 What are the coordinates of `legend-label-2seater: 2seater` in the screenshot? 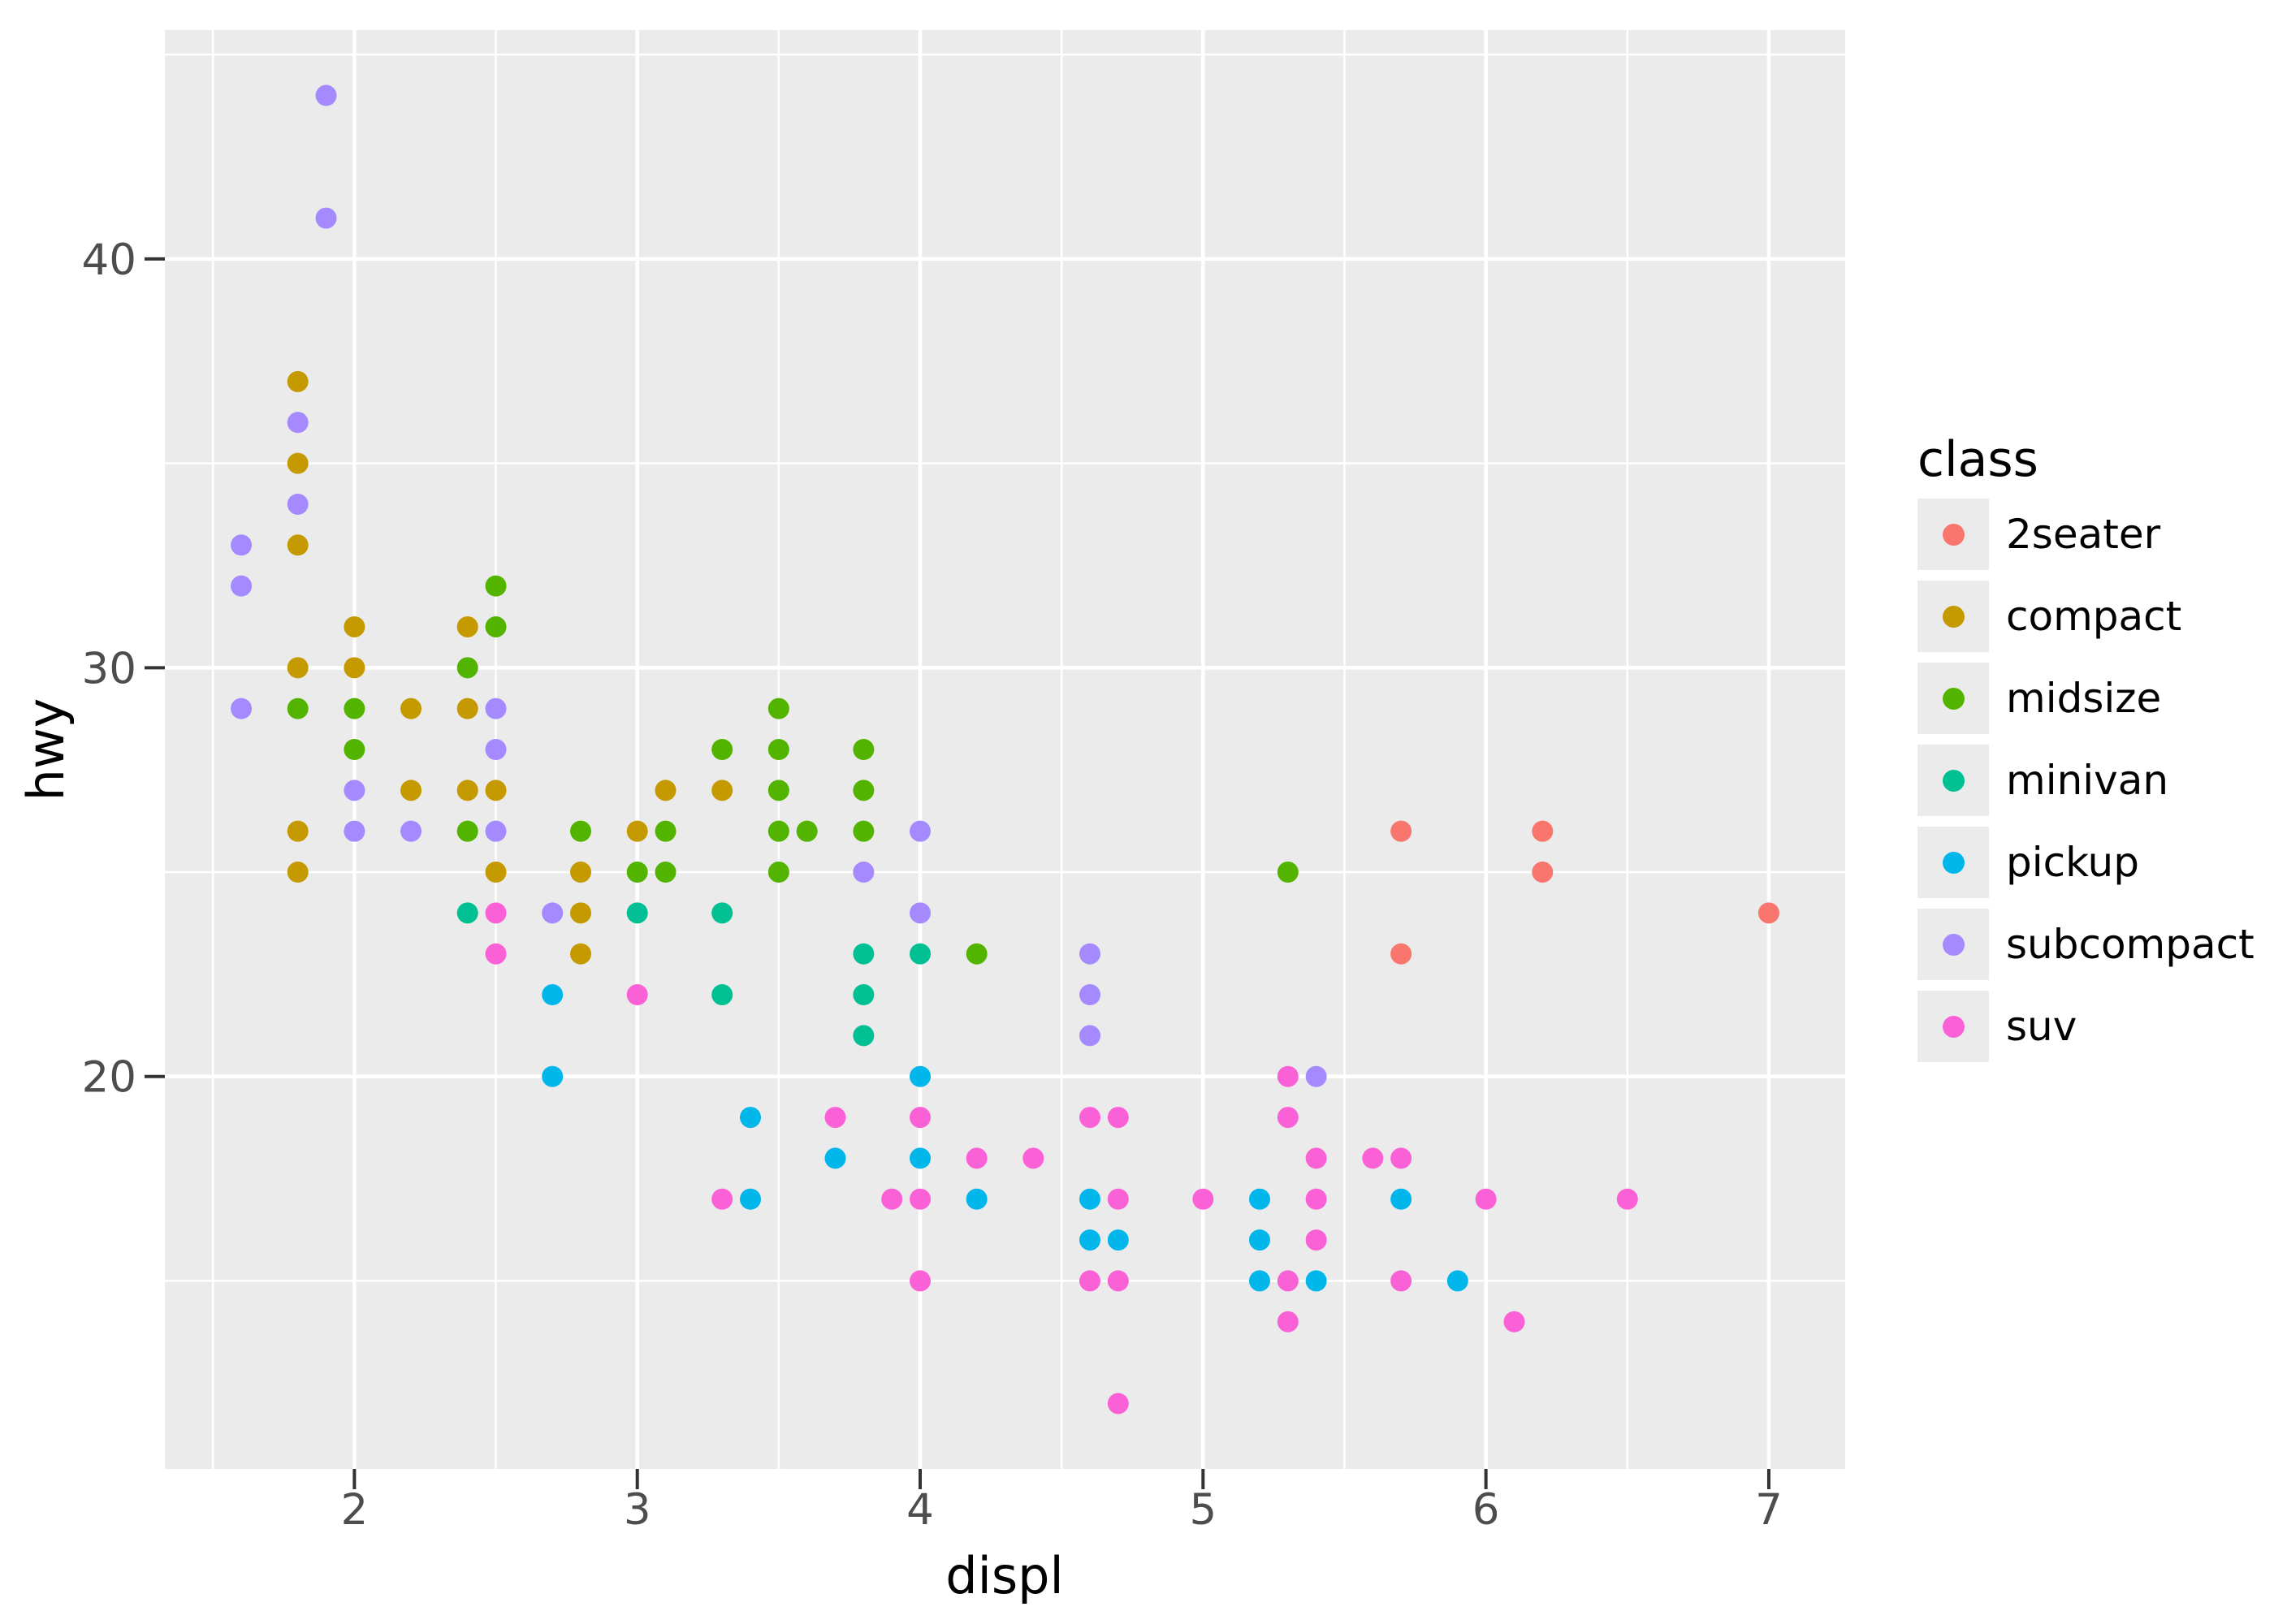 It's located at (2083, 535).